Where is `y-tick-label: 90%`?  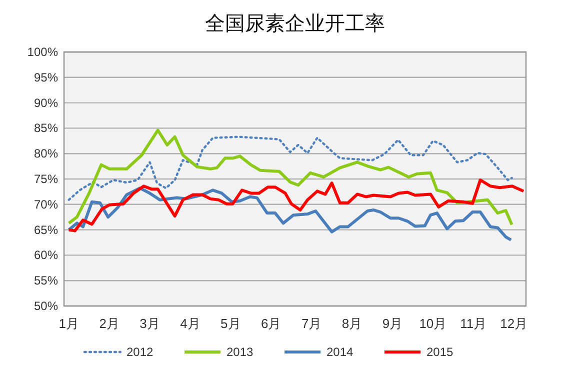
y-tick-label: 90% is located at coordinates (46, 103).